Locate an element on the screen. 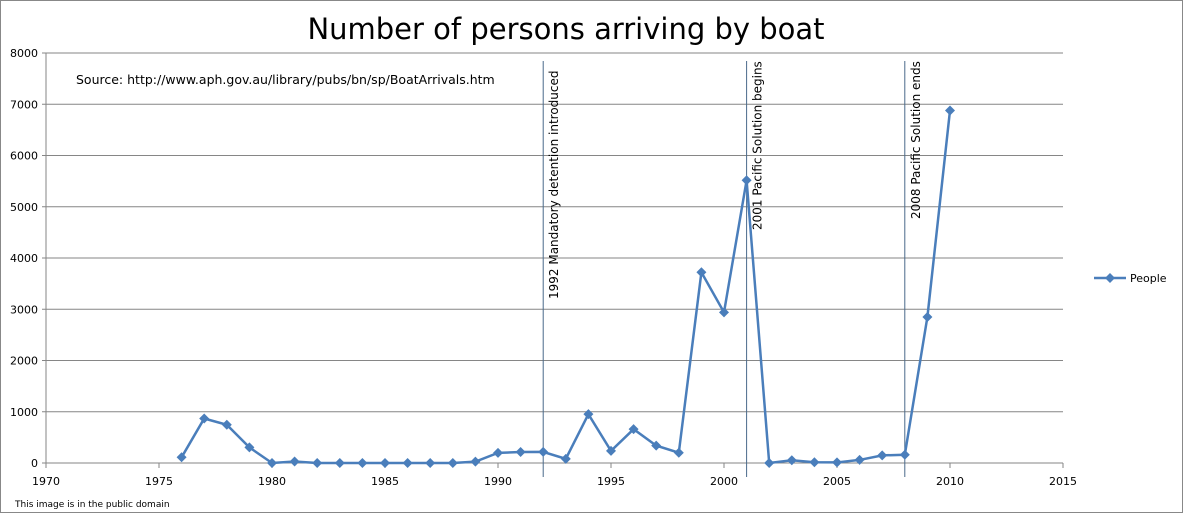 This screenshot has width=1183, height=518. legend-label: People is located at coordinates (1148, 278).